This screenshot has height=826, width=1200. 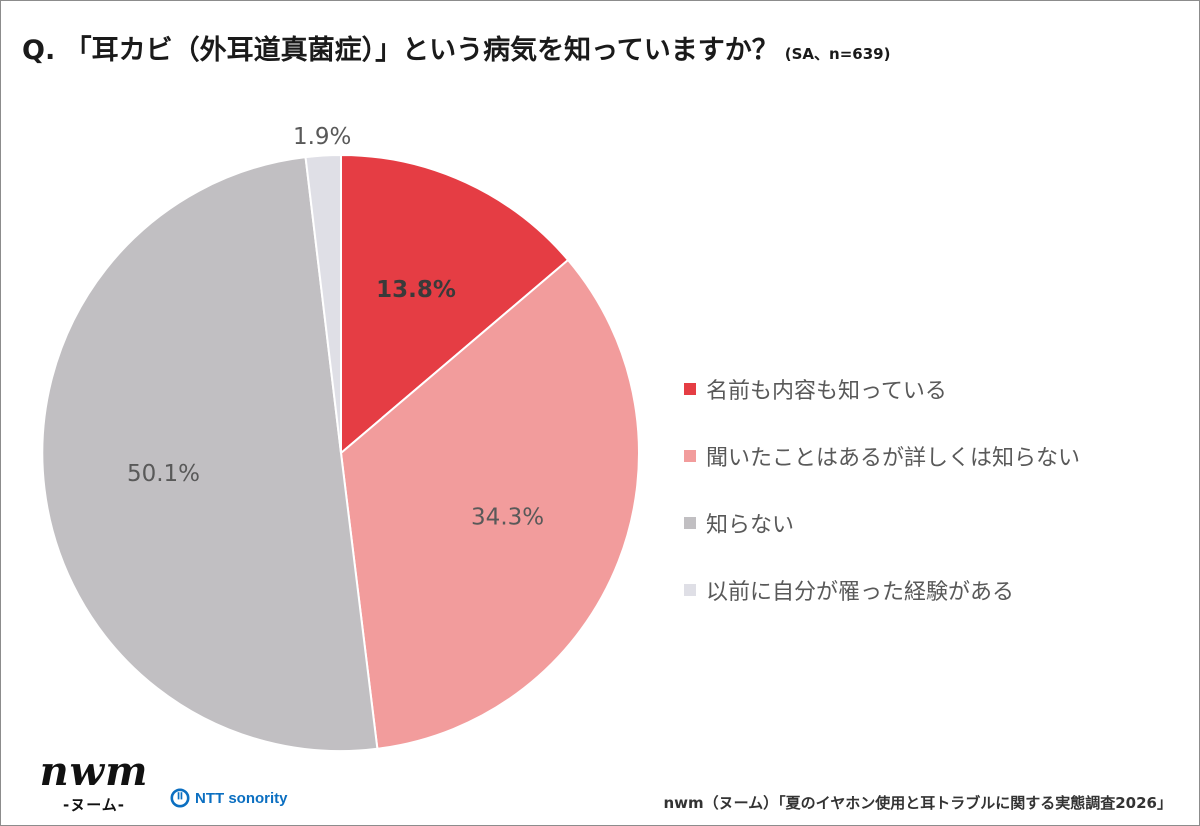 I want to click on chart-title: Q. 「耳カビ（外耳道真菌症）」という病気を知っていますか？ (SA、n=639), so click(x=456, y=47).